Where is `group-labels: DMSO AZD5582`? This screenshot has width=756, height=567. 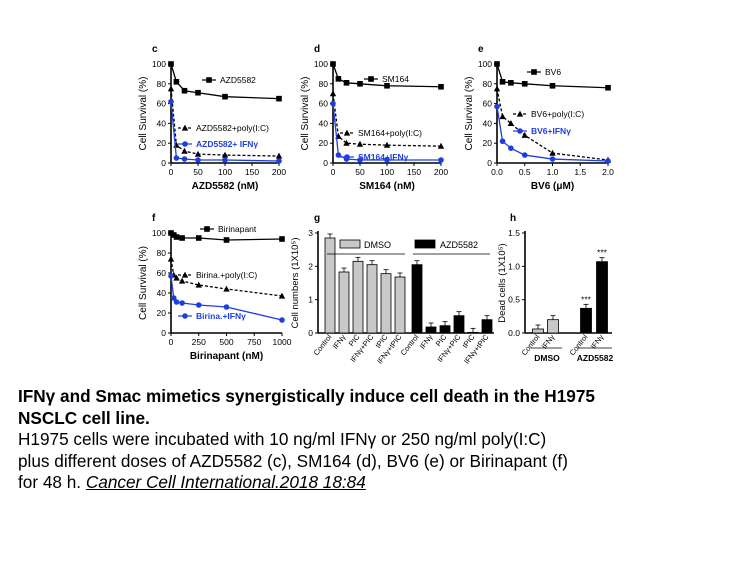 group-labels: DMSO AZD5582 is located at coordinates (572, 355).